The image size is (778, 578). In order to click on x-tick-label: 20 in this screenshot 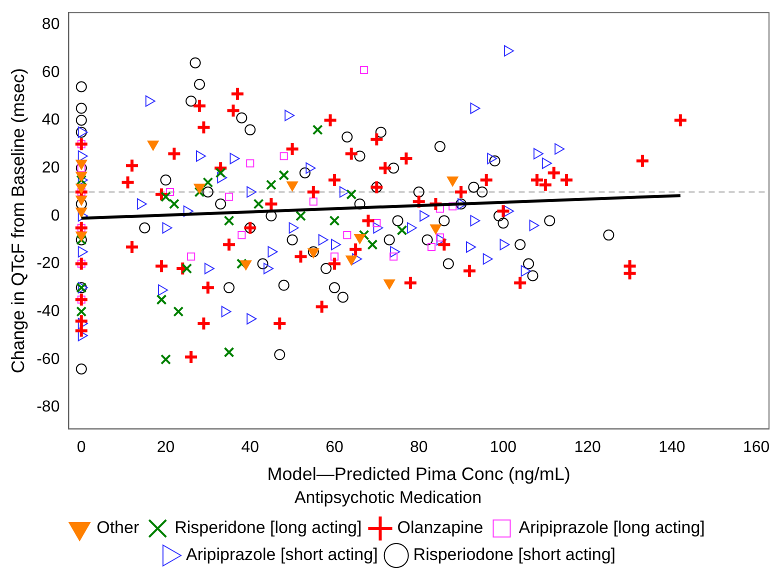, I will do `click(165, 447)`.